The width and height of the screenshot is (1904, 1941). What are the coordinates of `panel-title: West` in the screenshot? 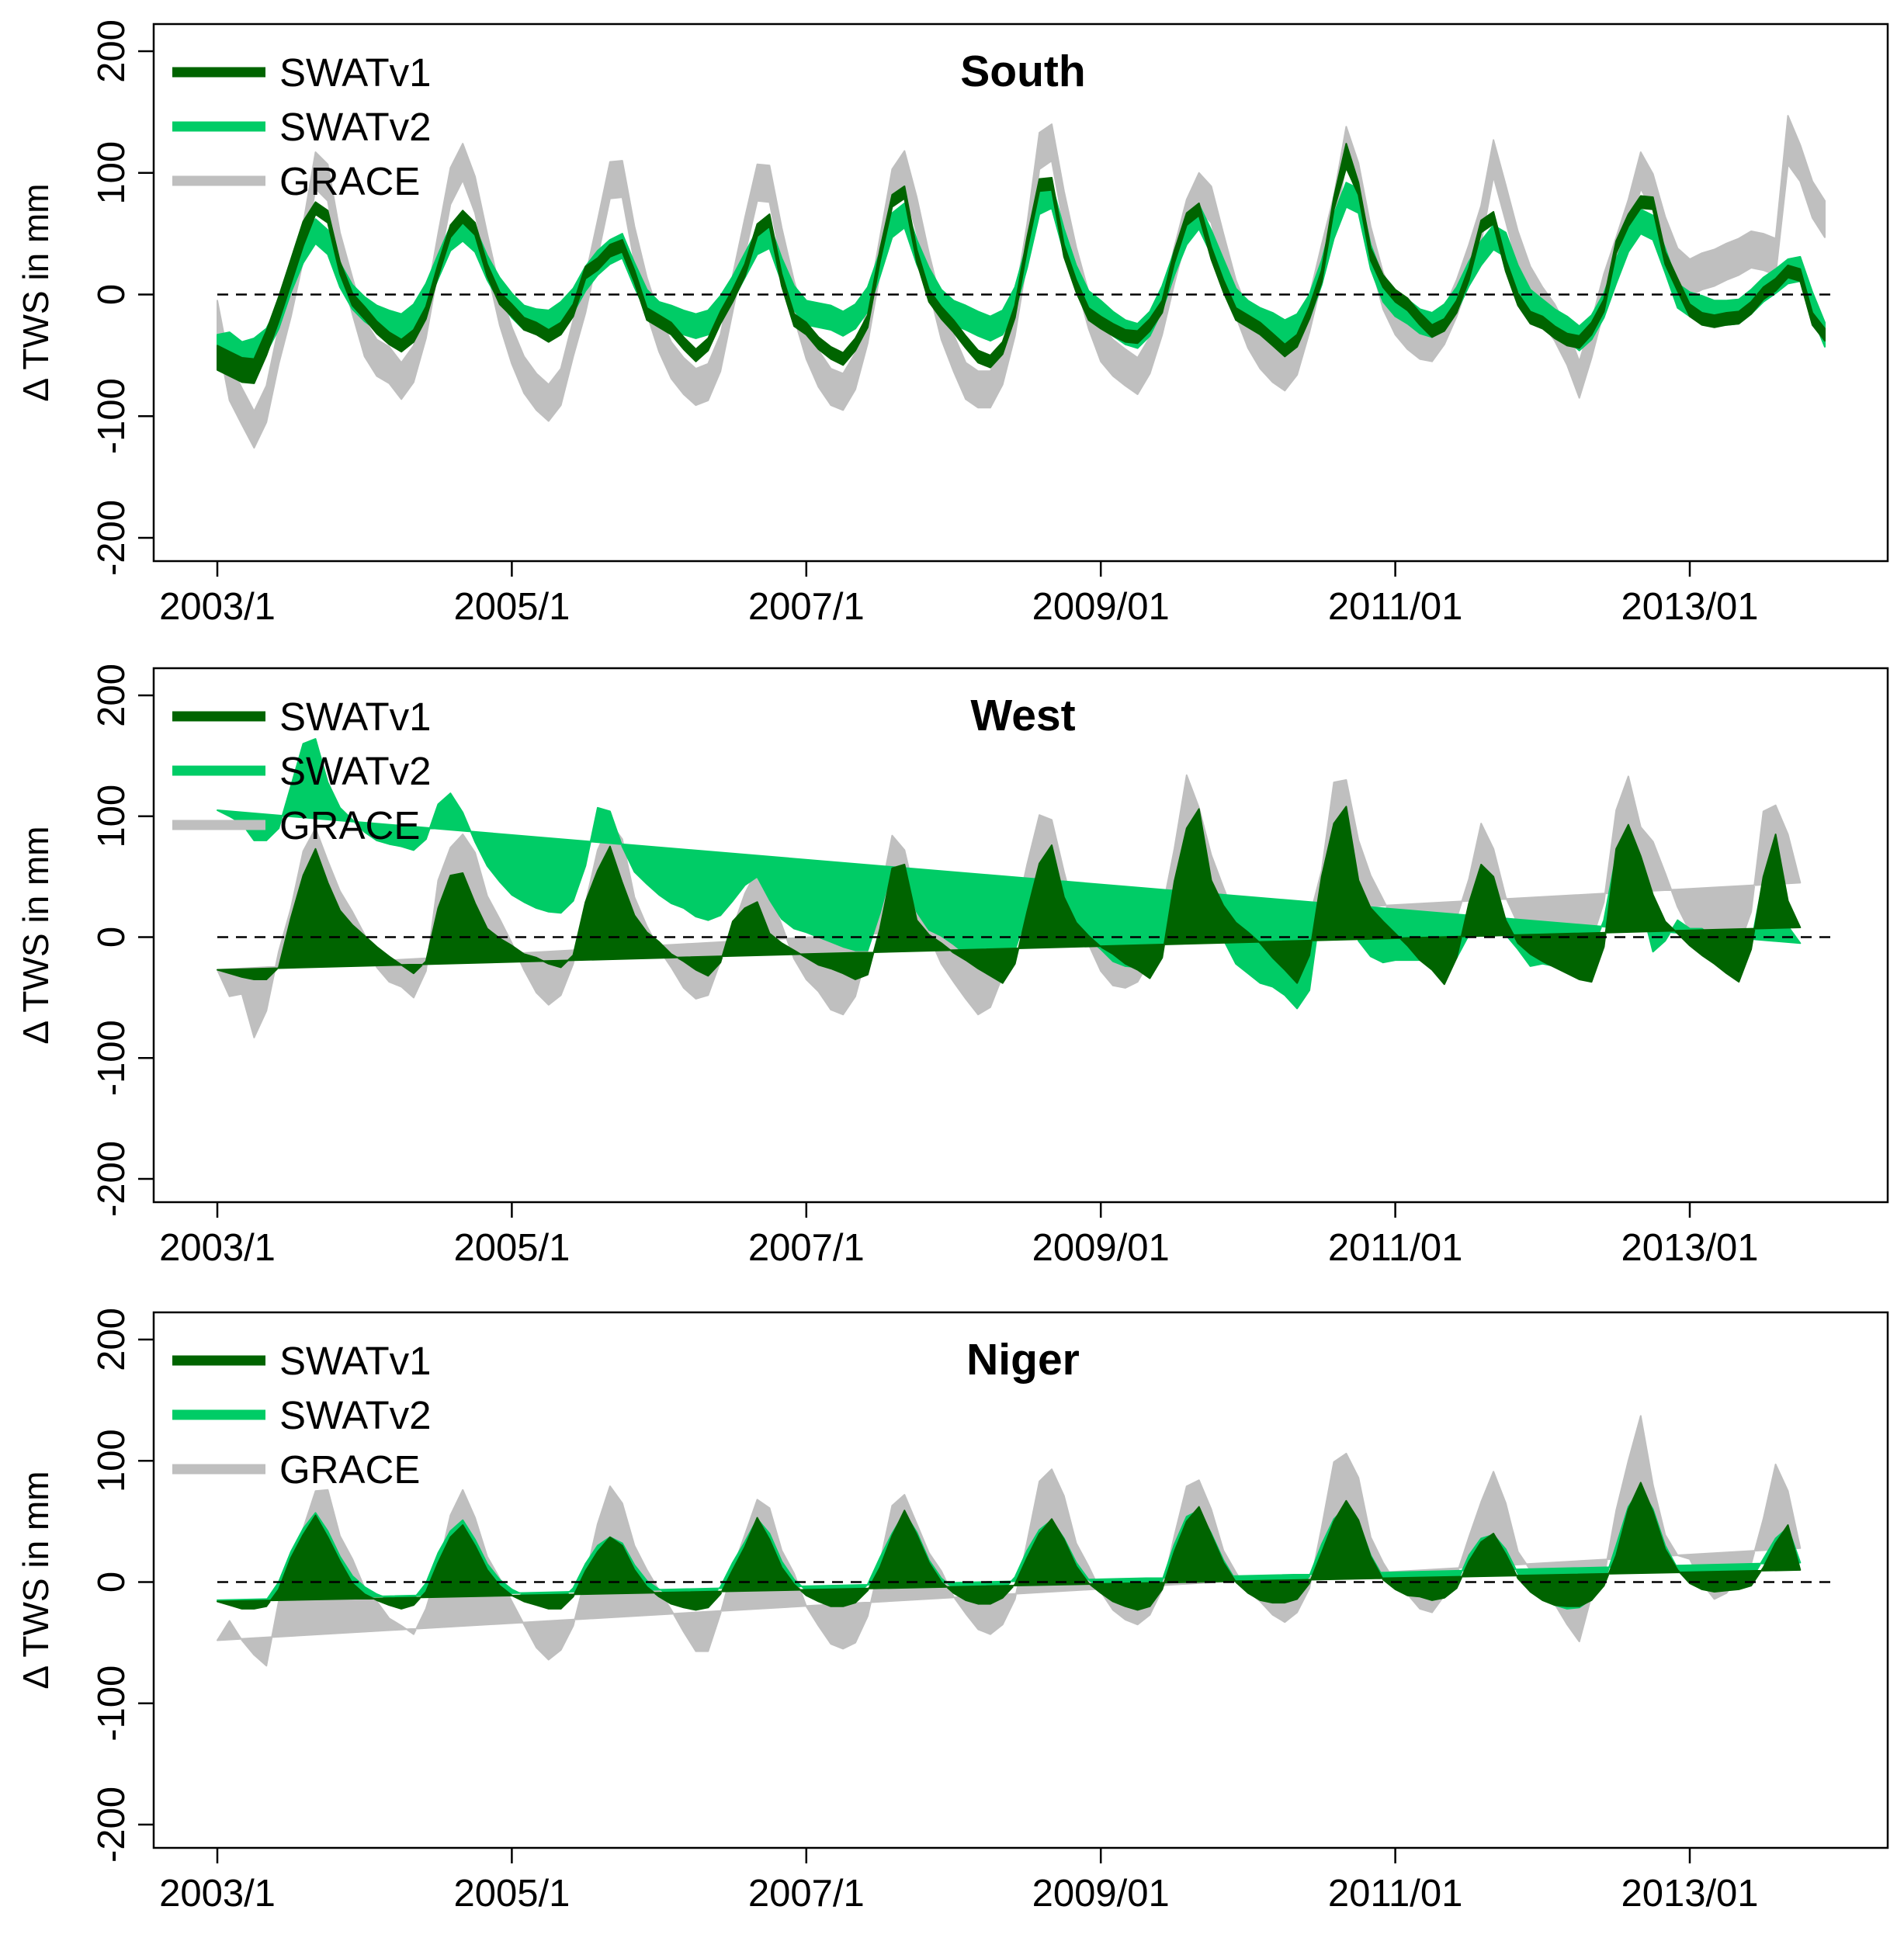 It's located at (1022, 715).